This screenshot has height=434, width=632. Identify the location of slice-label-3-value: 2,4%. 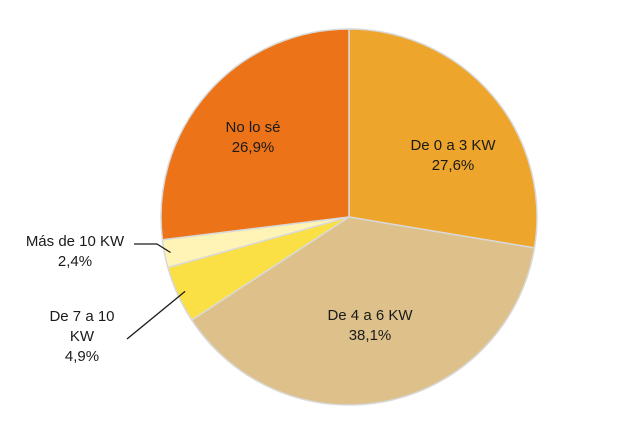
(75, 261).